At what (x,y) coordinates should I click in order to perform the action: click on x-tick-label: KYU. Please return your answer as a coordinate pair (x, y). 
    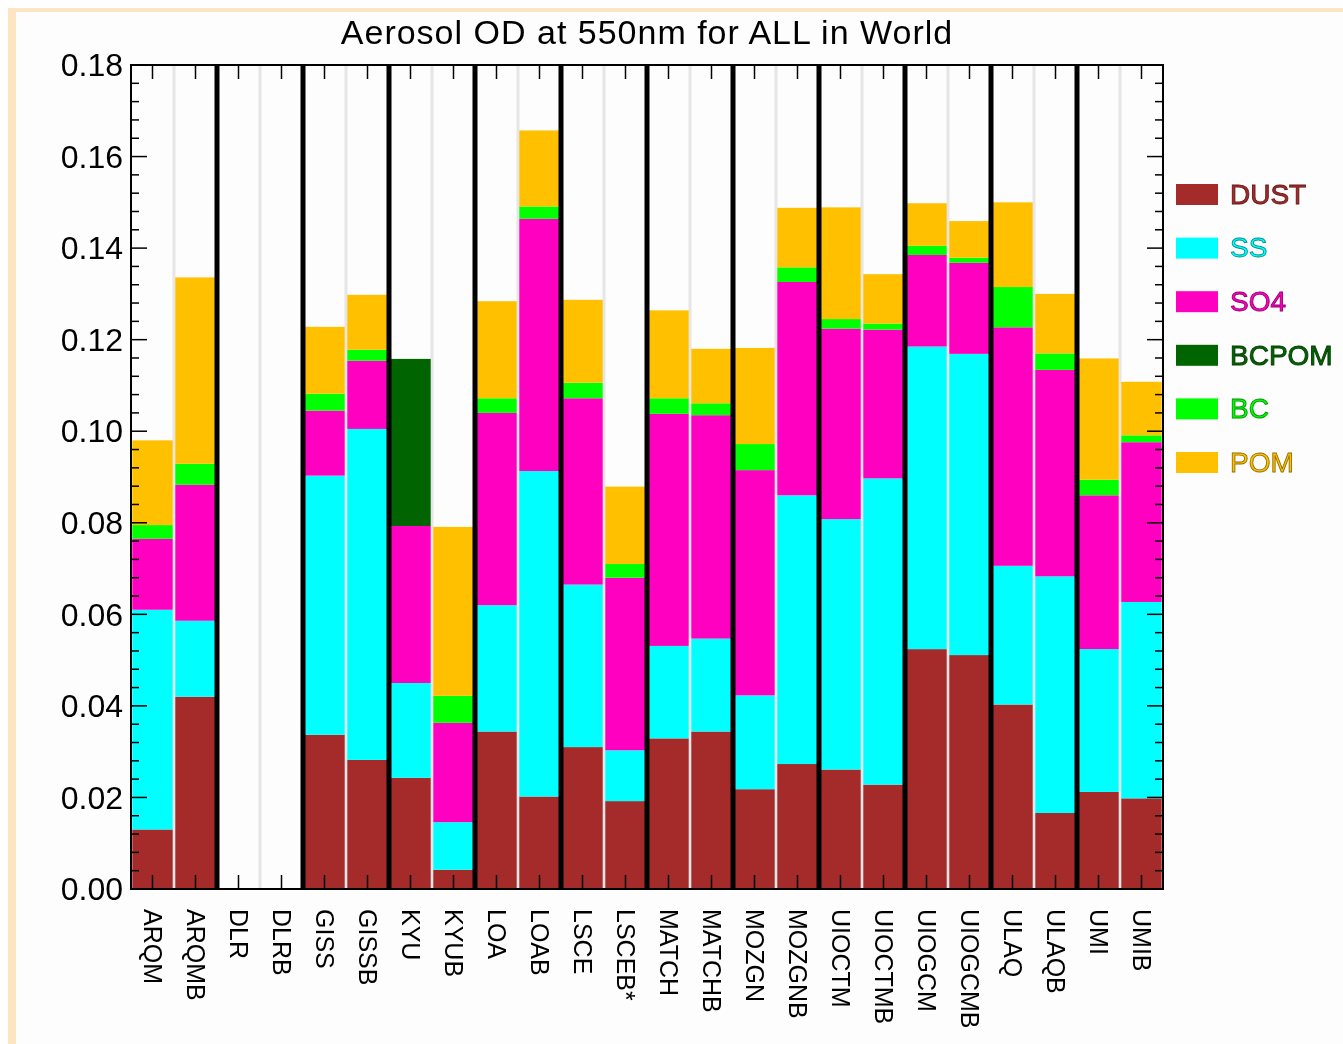
    Looking at the image, I should click on (410, 935).